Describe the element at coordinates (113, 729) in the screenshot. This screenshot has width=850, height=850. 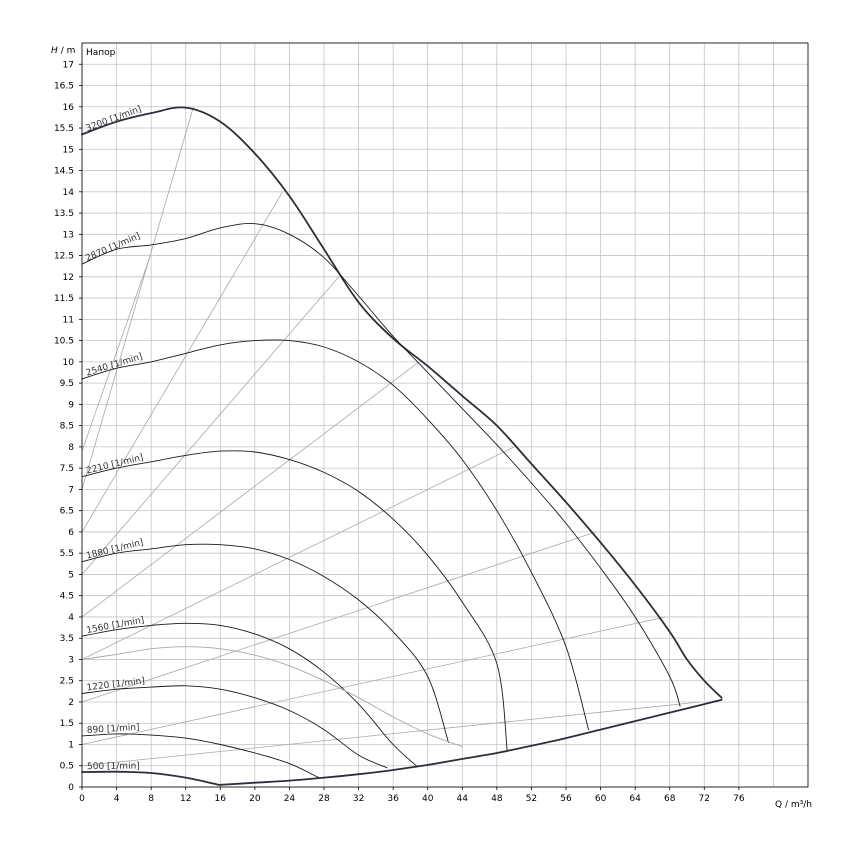
I see `curve-speed-label: 890 [1/min]` at that location.